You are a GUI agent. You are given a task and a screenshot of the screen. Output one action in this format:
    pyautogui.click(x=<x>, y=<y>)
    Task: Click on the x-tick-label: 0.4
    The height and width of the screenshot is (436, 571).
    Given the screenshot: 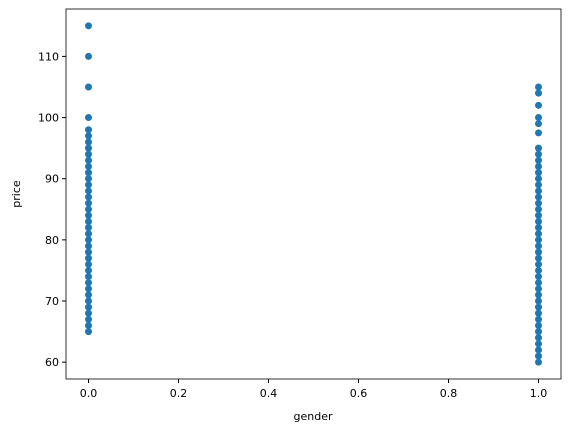 What is the action you would take?
    pyautogui.click(x=269, y=393)
    